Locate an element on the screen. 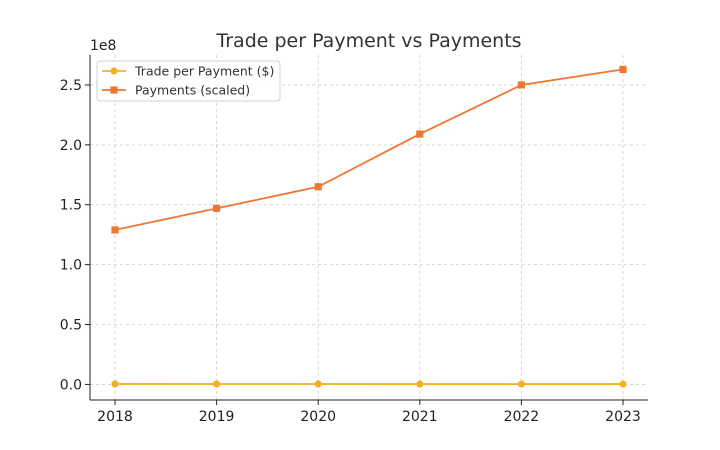 This screenshot has width=720, height=450. y-tick-label: 2.0 is located at coordinates (71, 146).